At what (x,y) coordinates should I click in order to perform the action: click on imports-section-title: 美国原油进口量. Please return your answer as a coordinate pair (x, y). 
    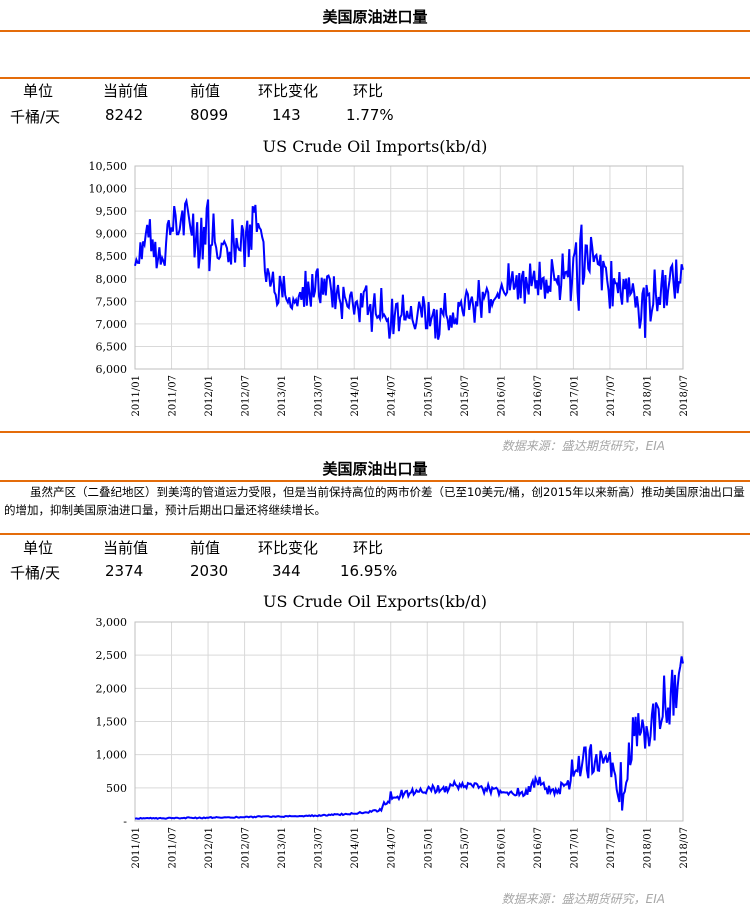
    Looking at the image, I should click on (375, 17).